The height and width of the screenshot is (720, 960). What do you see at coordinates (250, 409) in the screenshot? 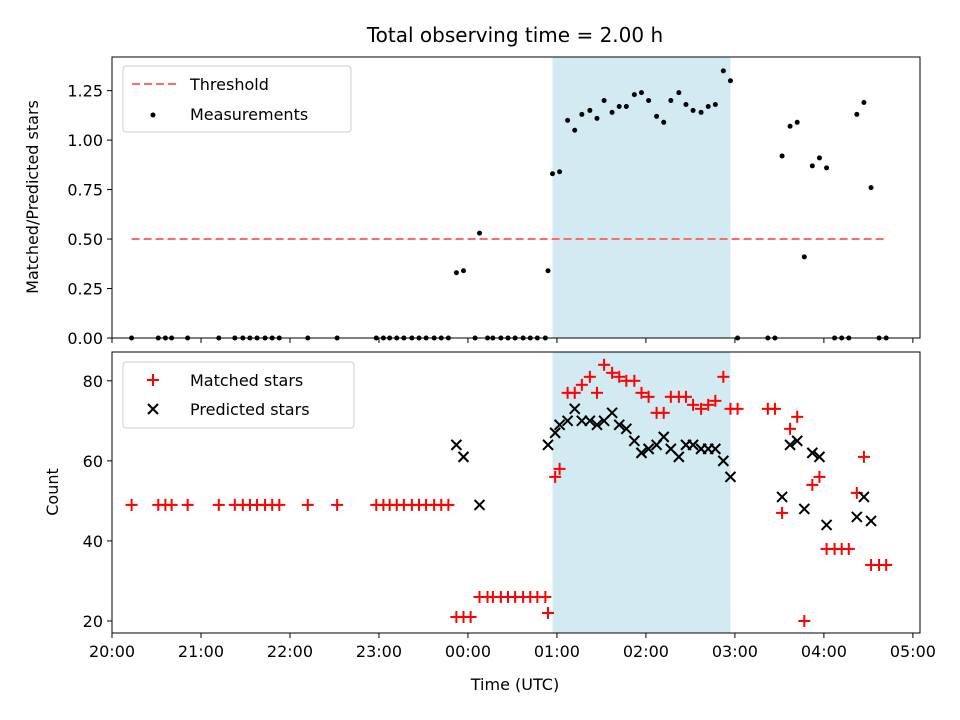
I see `legend-predicted-label: Predicted stars` at bounding box center [250, 409].